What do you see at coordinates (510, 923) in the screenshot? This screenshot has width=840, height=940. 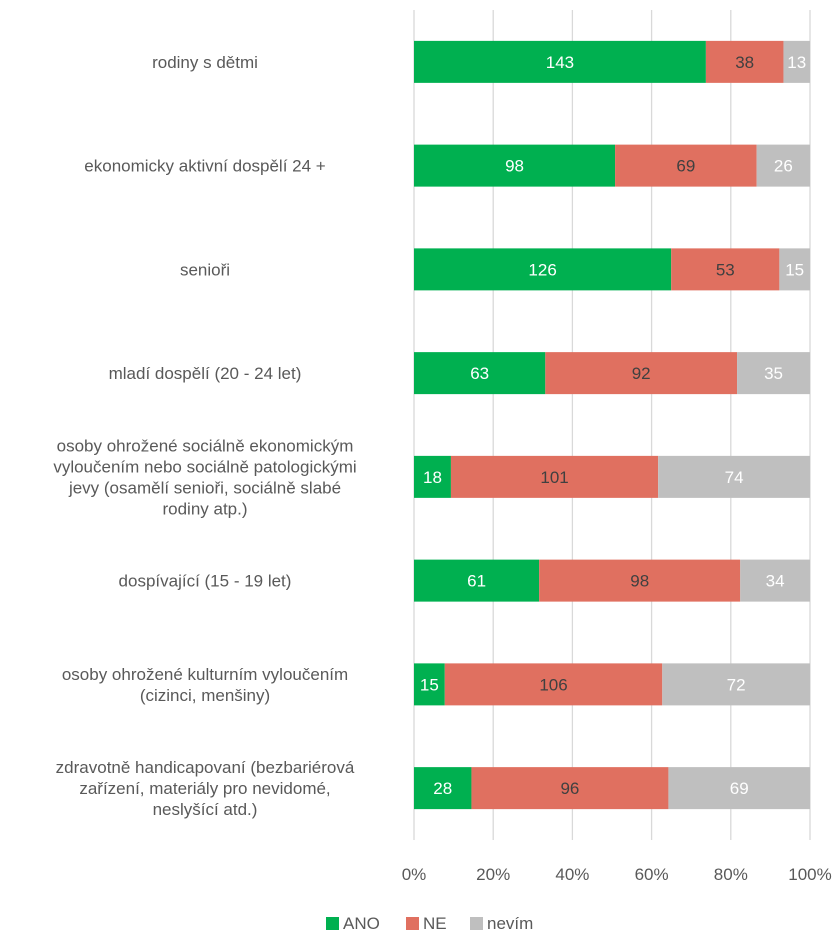 I see `legend-label: nevím` at bounding box center [510, 923].